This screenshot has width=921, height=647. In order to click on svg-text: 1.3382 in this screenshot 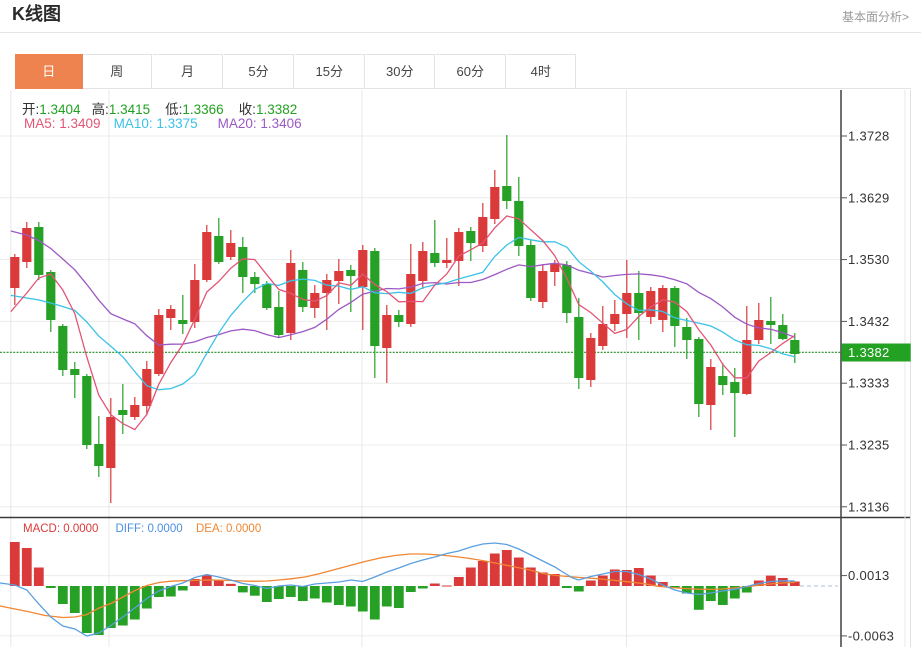, I will do `click(869, 352)`.